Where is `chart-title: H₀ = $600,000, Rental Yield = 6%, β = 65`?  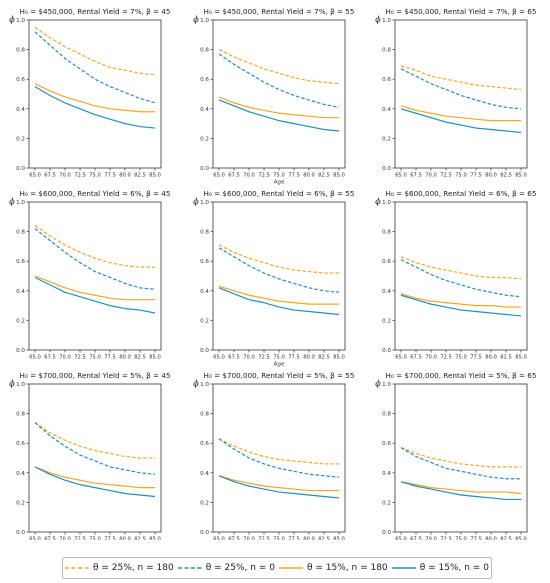 chart-title: H₀ = $600,000, Rental Yield = 6%, β = 65 is located at coordinates (461, 193).